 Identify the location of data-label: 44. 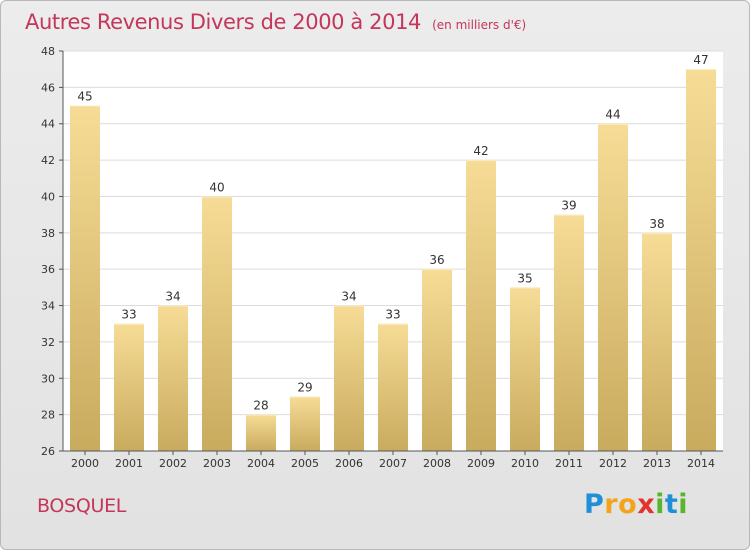
(612, 115).